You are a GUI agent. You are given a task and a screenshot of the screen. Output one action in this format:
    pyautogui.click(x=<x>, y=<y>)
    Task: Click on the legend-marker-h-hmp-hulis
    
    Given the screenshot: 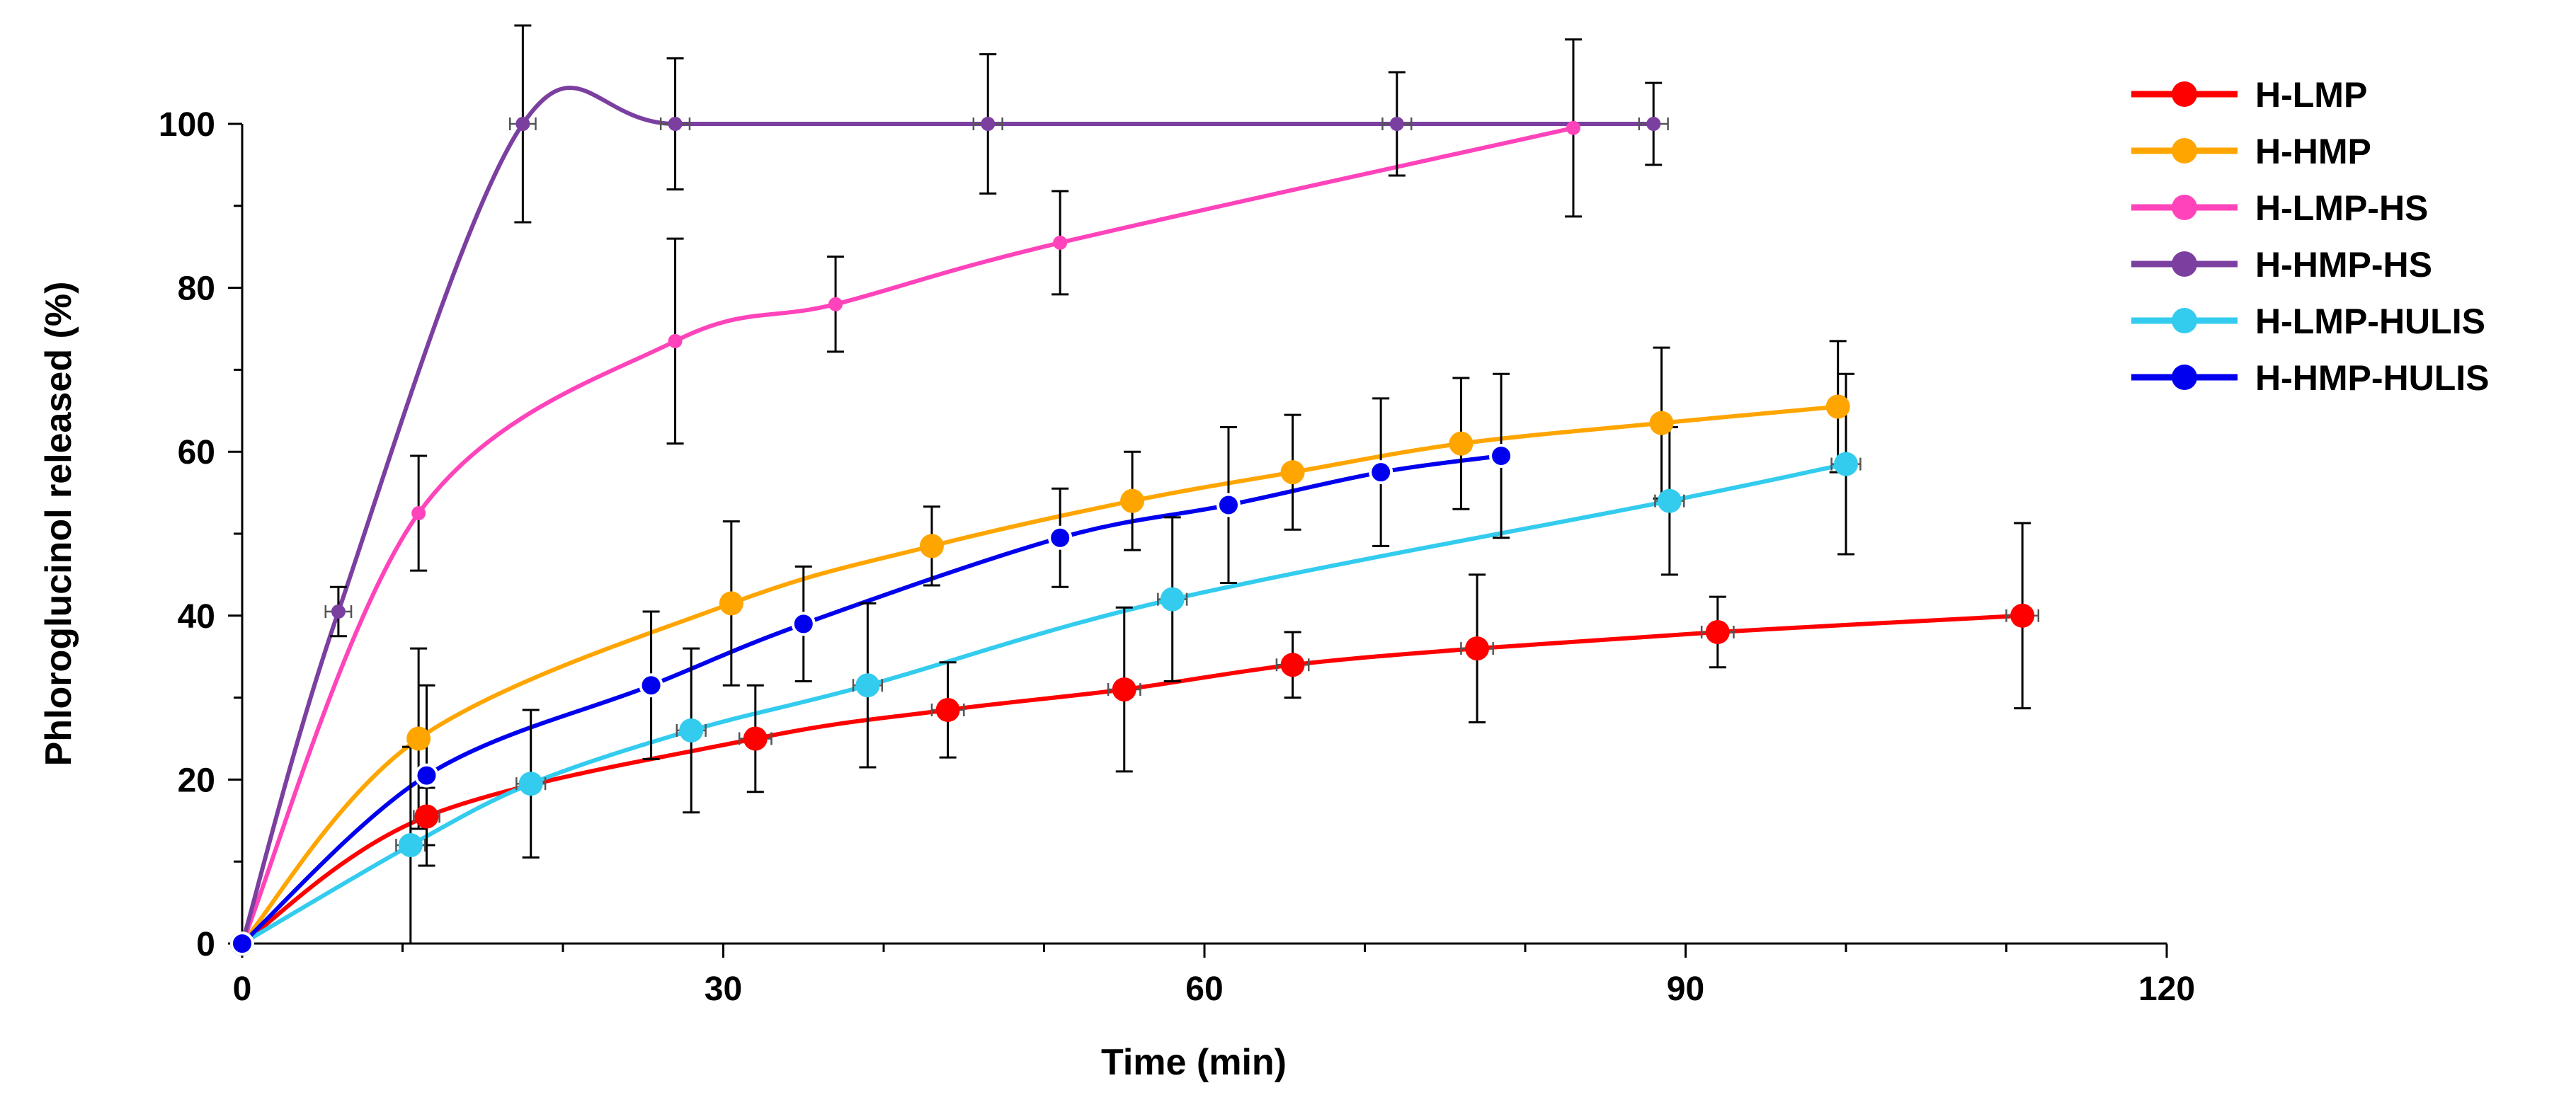 What is the action you would take?
    pyautogui.click(x=2184, y=378)
    